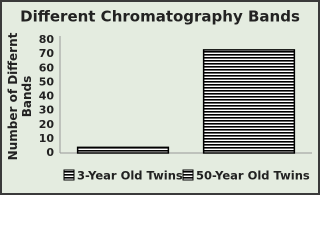 The image size is (320, 240). What do you see at coordinates (47, 39) in the screenshot?
I see `y-tick-label: 80` at bounding box center [47, 39].